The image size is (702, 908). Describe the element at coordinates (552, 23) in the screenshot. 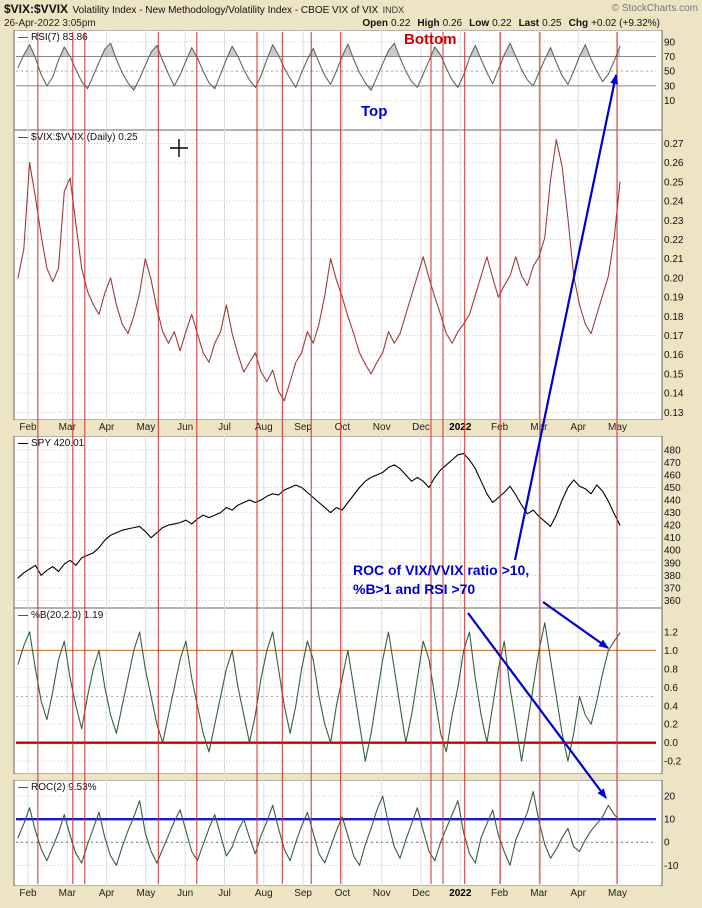

I see `last-value: 0.25` at that location.